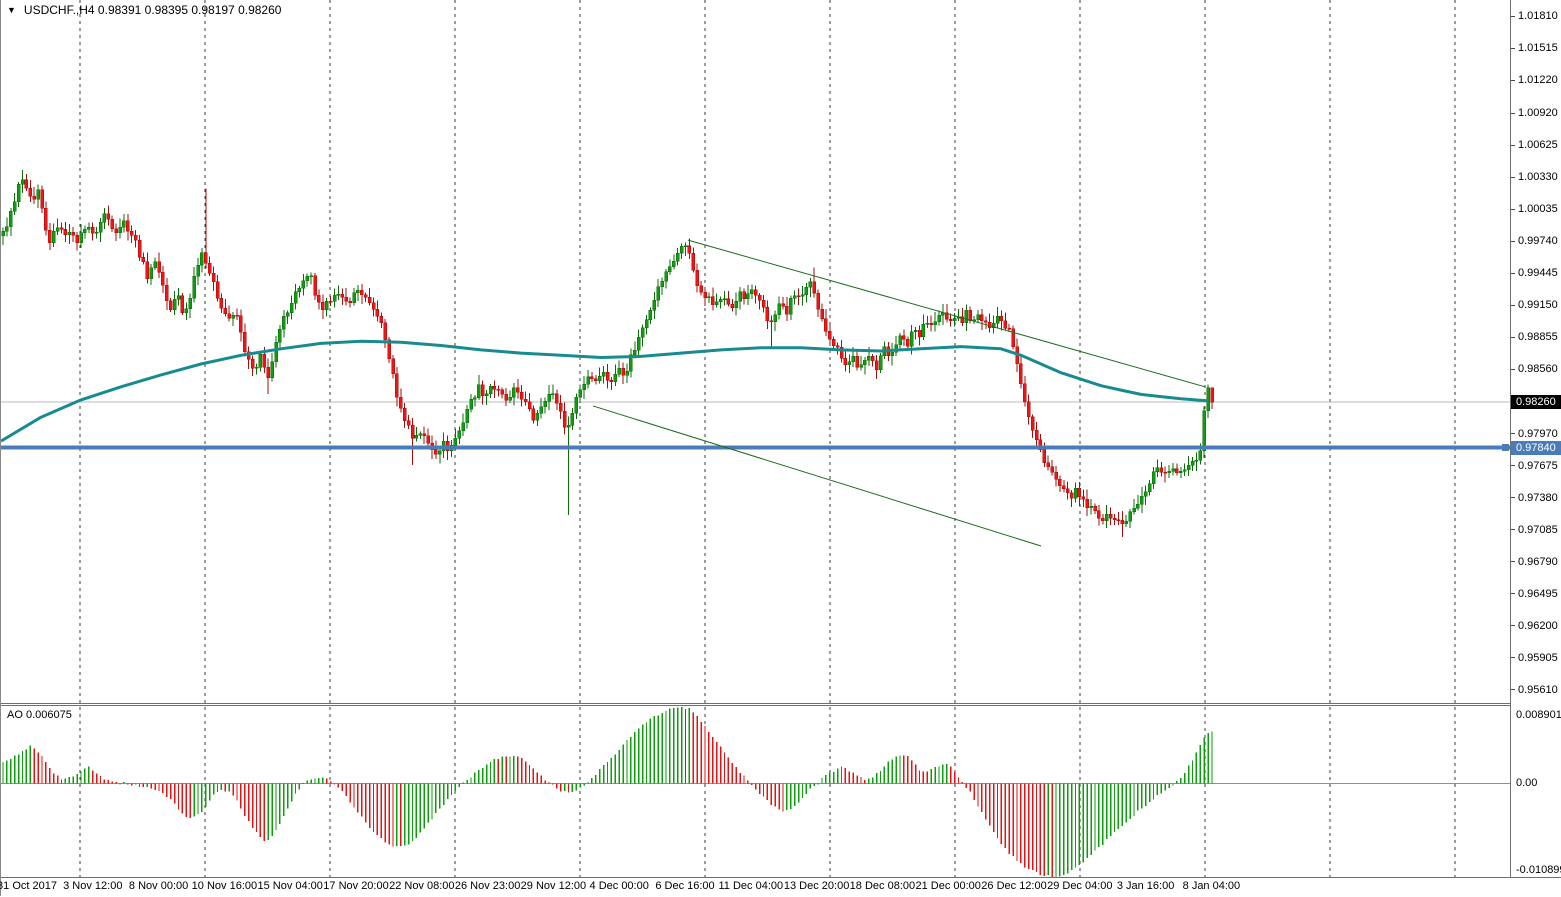  What do you see at coordinates (1014, 886) in the screenshot?
I see `time-axis-label: 26 Dec 12:00` at bounding box center [1014, 886].